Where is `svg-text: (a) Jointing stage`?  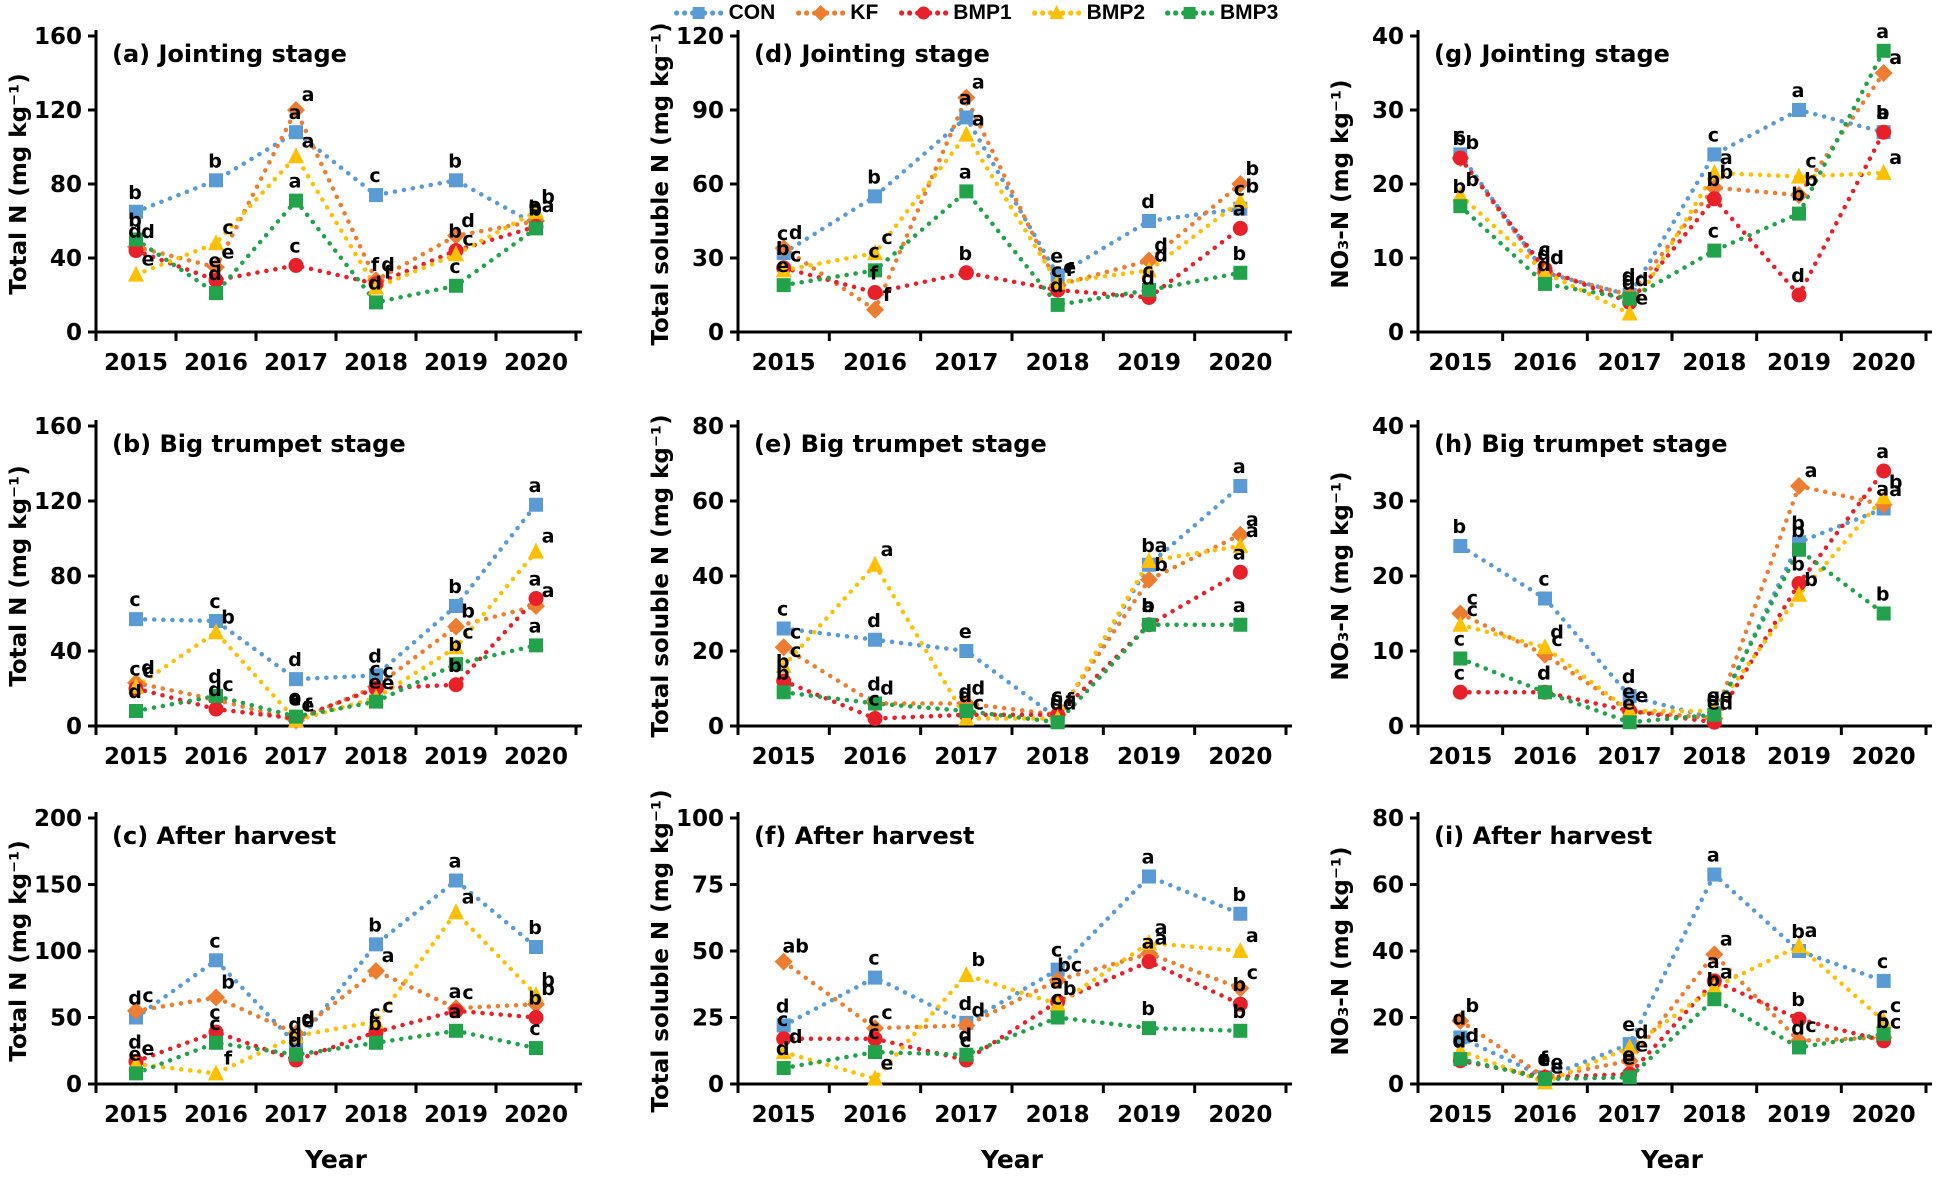 svg-text: (a) Jointing stage is located at coordinates (229, 54).